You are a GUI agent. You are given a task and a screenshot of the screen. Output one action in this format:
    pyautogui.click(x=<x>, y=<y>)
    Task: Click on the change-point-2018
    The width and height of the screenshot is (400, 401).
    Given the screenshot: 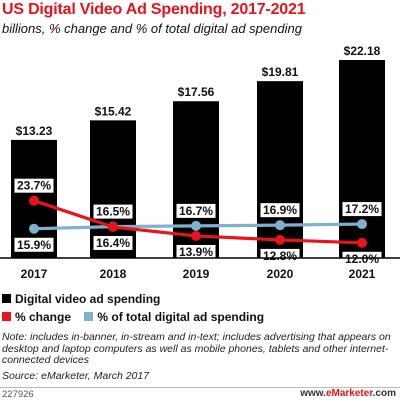 What is the action you would take?
    pyautogui.click(x=113, y=226)
    